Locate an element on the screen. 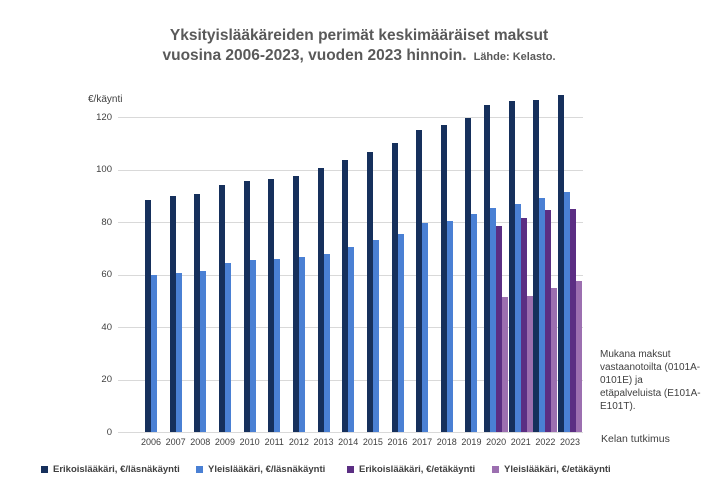 This screenshot has height=502, width=718. y-axis-tick-label: 0 is located at coordinates (109, 432).